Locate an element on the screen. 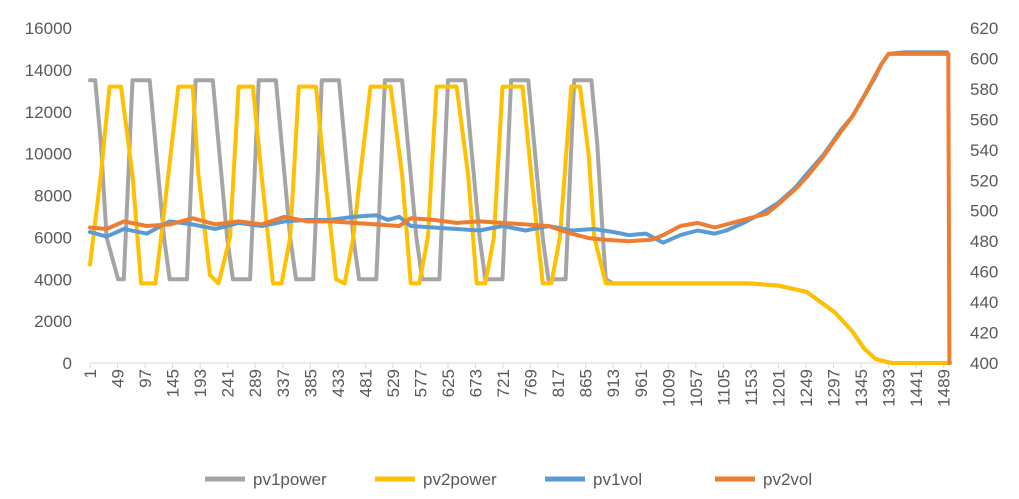 Image resolution: width=1019 pixels, height=499 pixels. x-tick-label: 1 is located at coordinates (90, 373).